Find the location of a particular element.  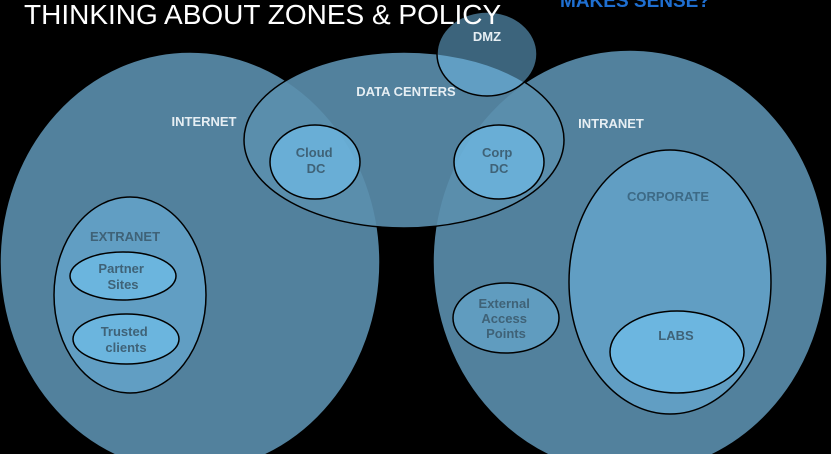

labs-node is located at coordinates (677, 352).